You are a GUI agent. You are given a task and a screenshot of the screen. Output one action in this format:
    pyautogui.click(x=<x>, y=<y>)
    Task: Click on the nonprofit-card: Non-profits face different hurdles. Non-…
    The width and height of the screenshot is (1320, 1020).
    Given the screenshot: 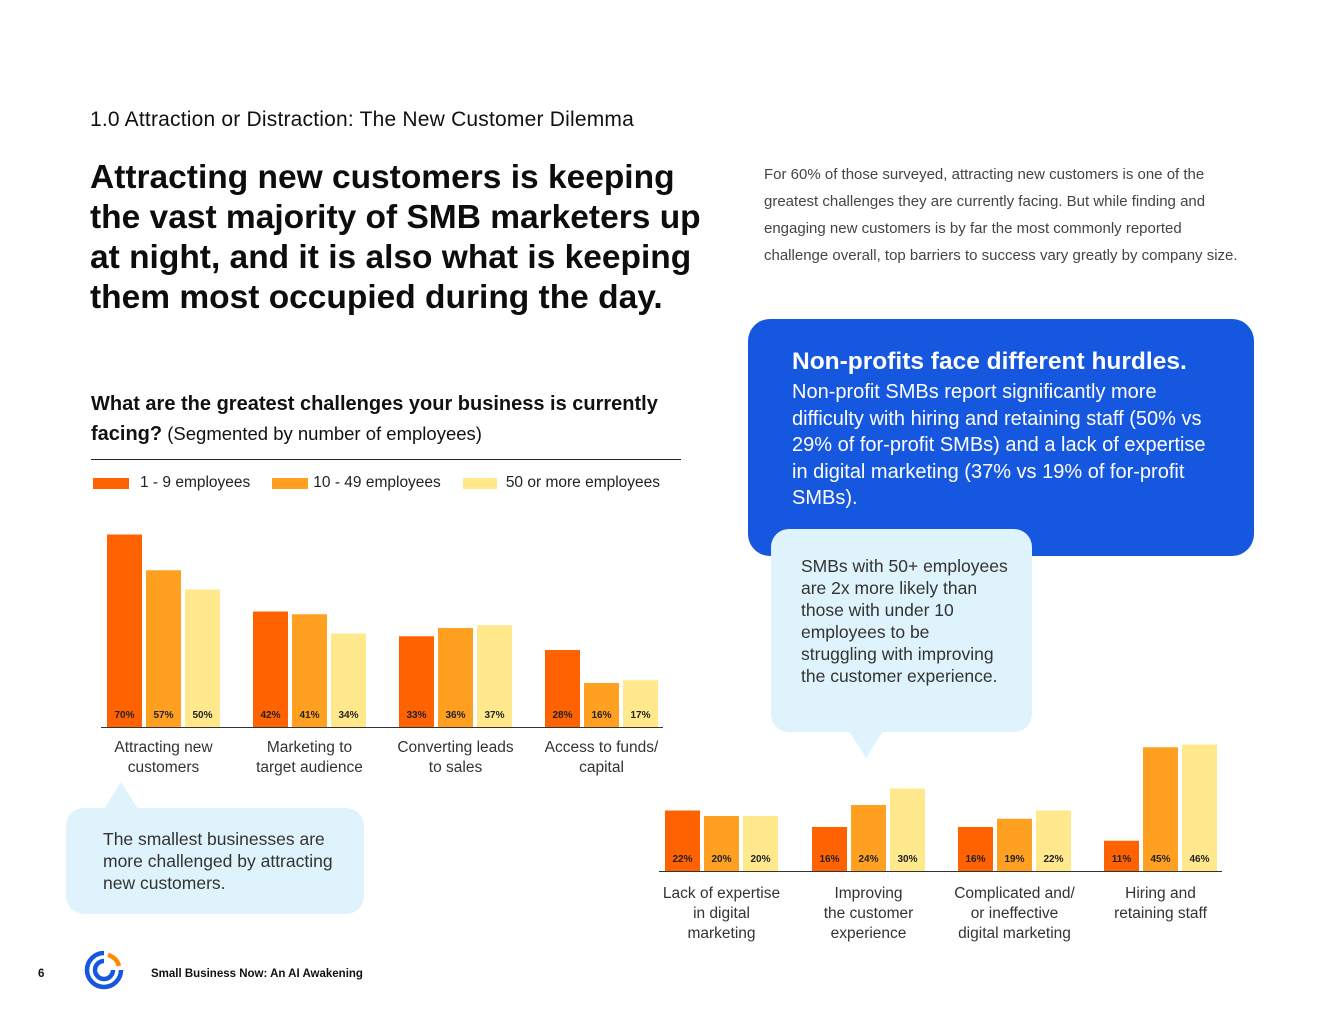 What is the action you would take?
    pyautogui.click(x=1001, y=437)
    